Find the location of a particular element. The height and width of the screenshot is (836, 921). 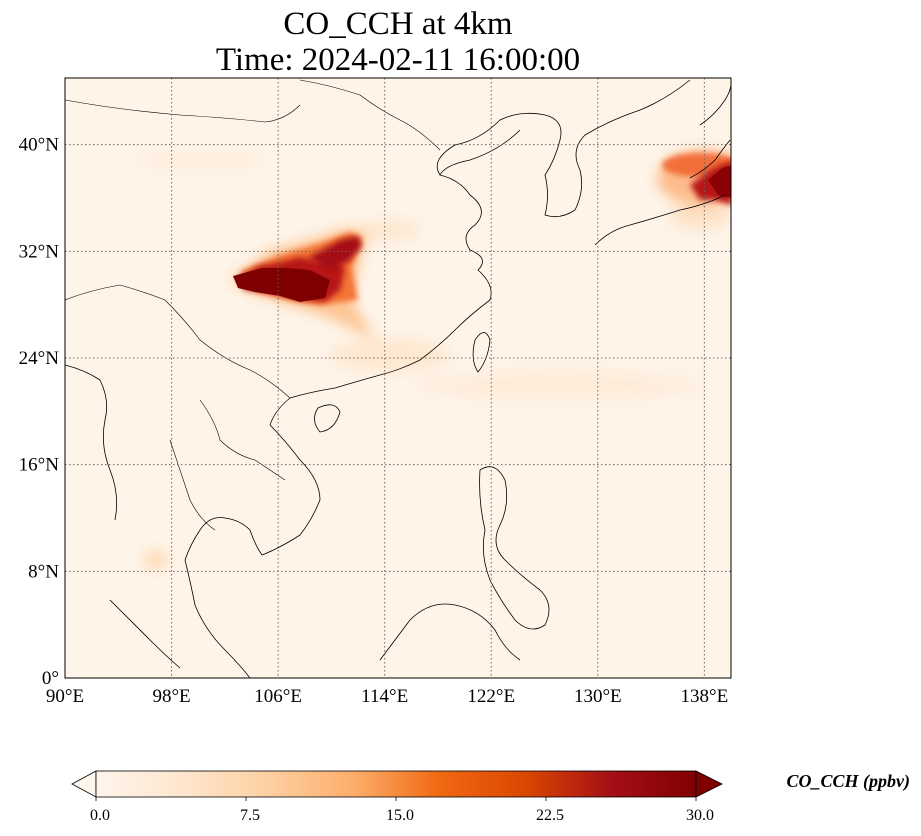

lon-tick-label: 130°E is located at coordinates (598, 696).